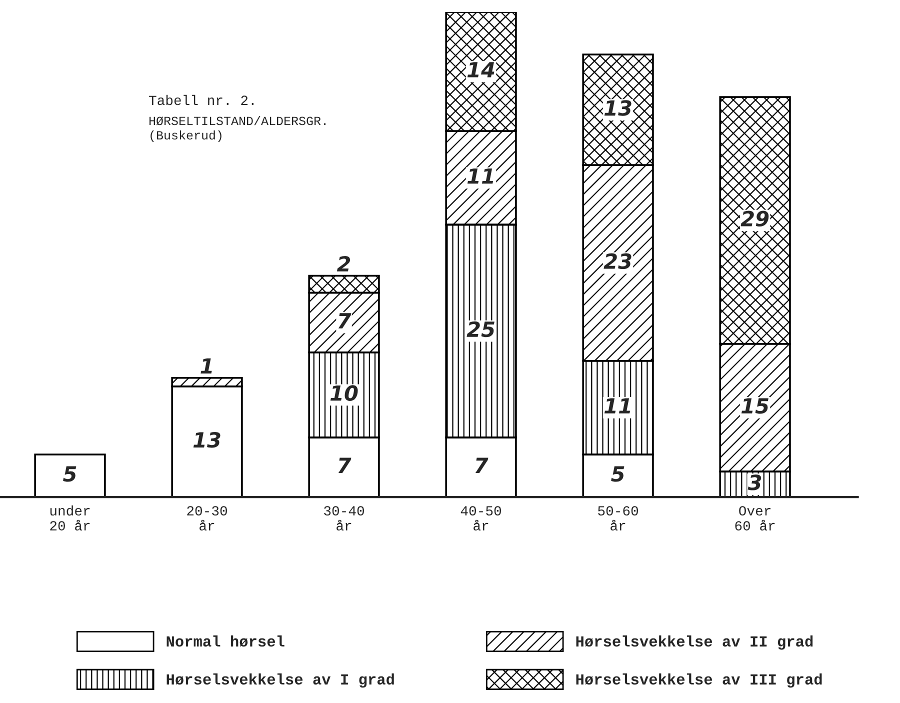 The image size is (900, 703). I want to click on x-tick-label: 20-30 år, so click(207, 518).